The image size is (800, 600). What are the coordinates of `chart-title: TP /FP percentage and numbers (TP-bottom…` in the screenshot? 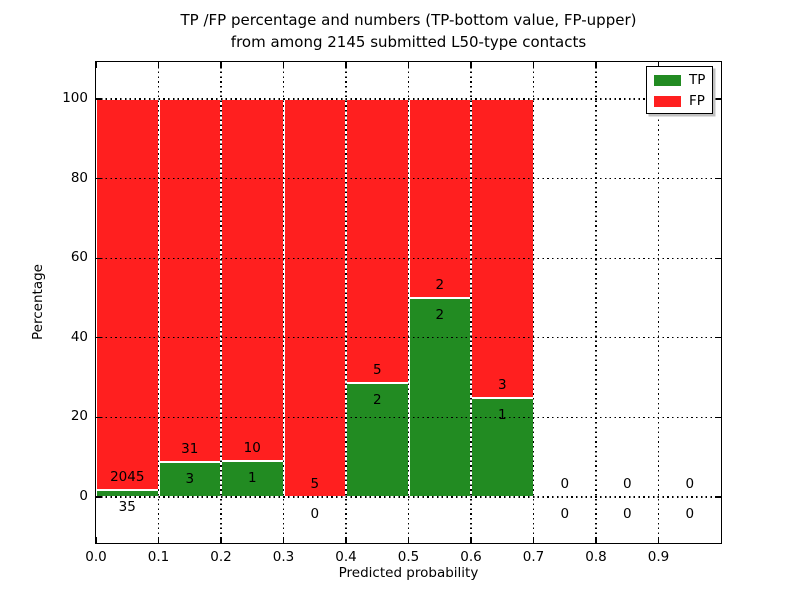 It's located at (408, 31).